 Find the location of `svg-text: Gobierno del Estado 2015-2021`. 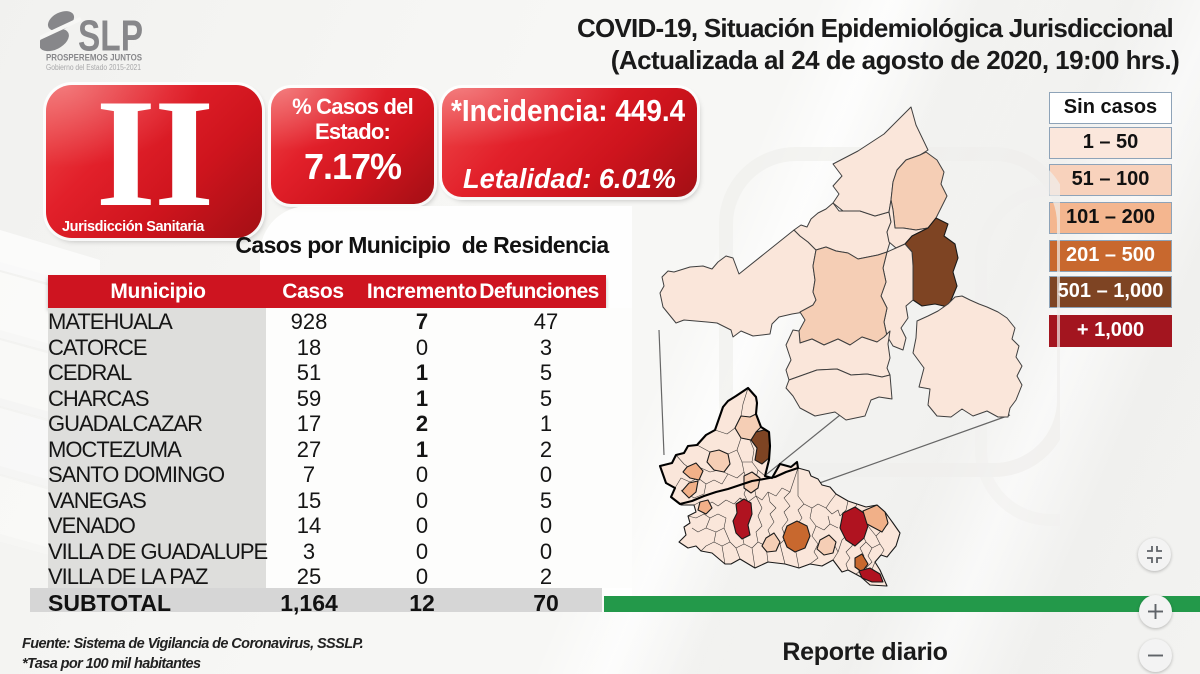

svg-text: Gobierno del Estado 2015-2021 is located at coordinates (93, 67).